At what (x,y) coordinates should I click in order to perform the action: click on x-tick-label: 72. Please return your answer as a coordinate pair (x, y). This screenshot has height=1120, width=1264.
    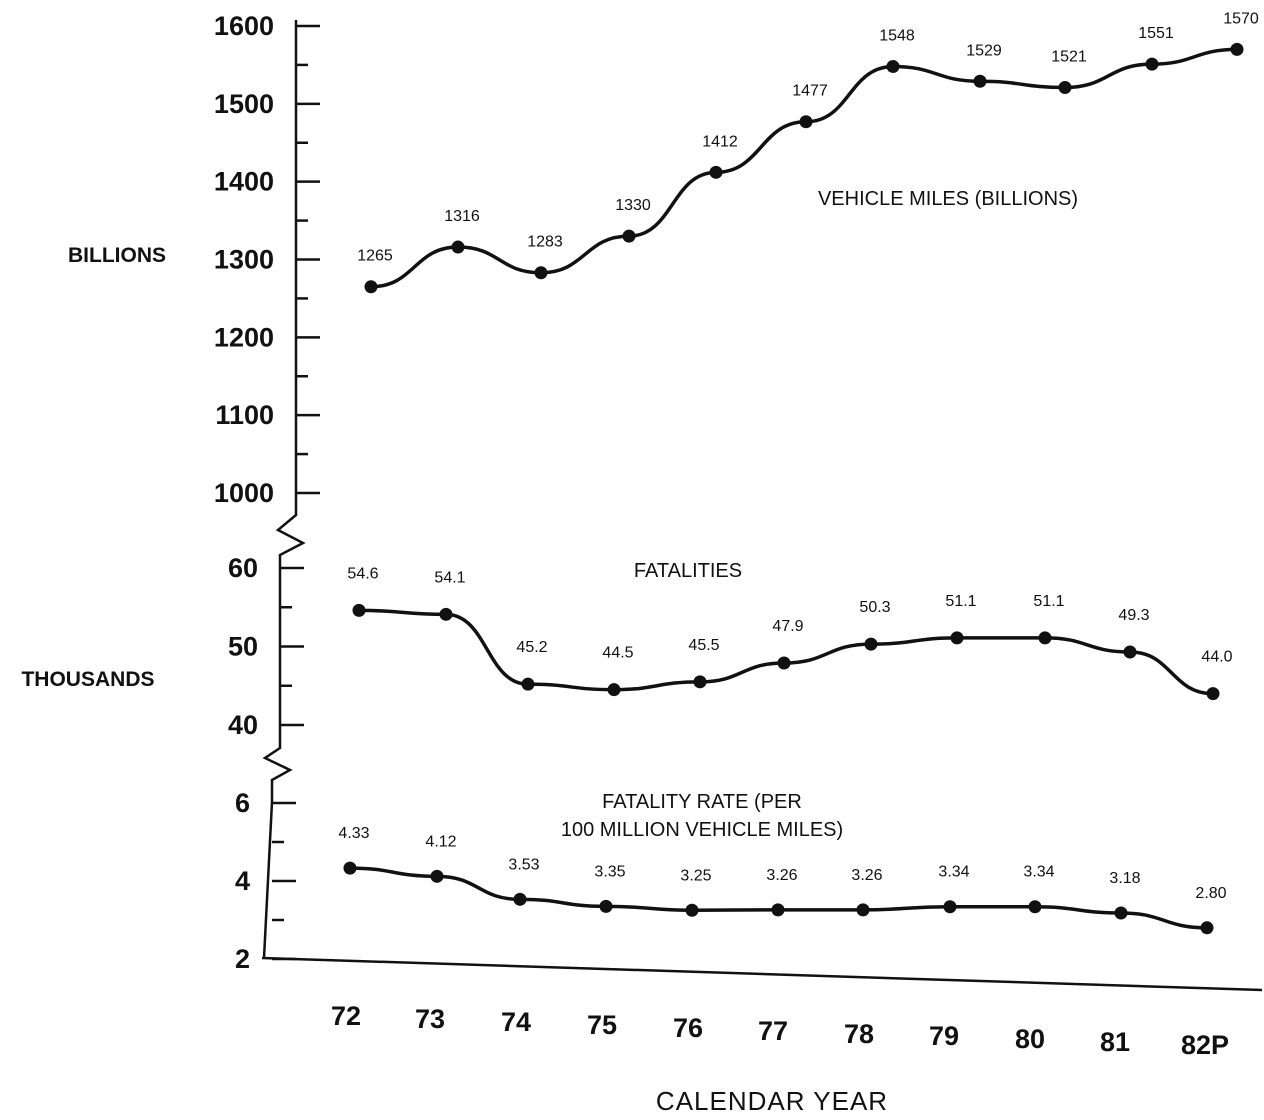
    Looking at the image, I should click on (346, 1016).